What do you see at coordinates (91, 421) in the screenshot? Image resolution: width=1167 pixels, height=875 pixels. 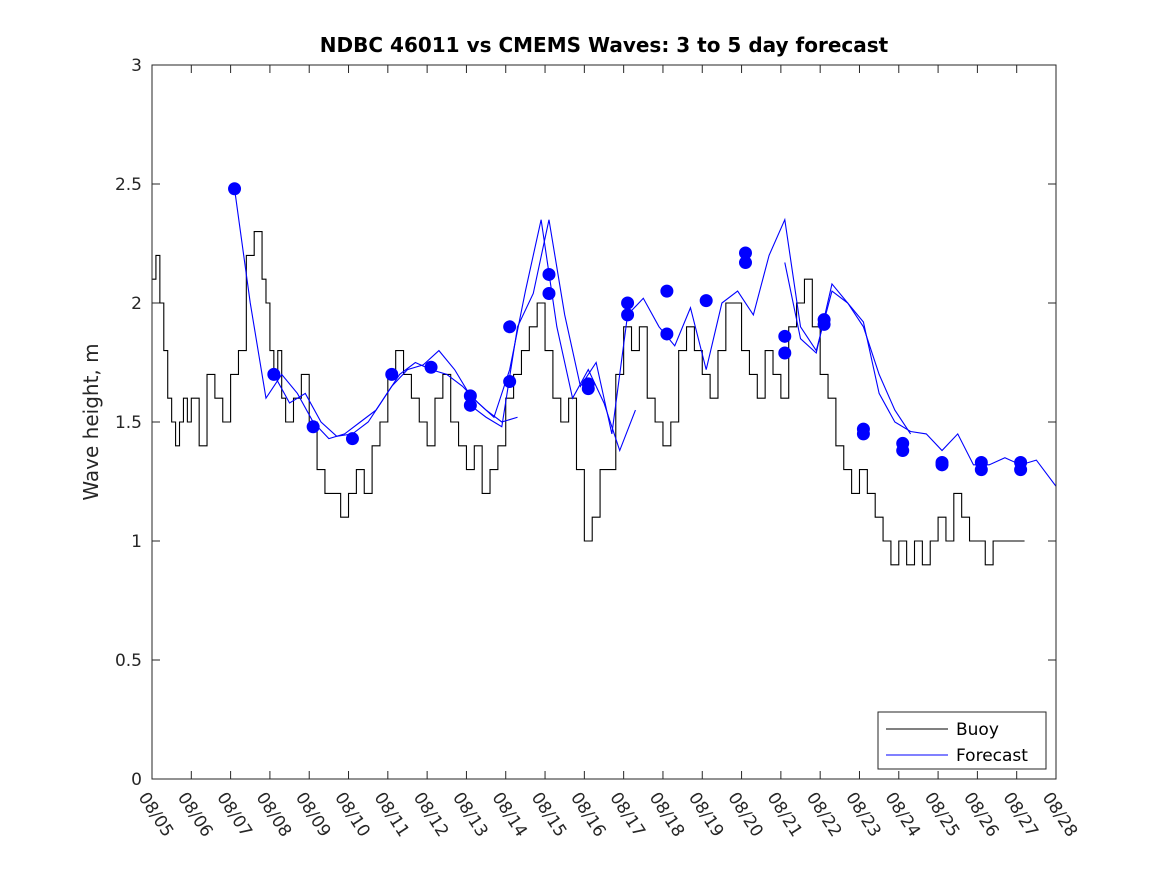 I see `y-axis-label: Wave height, m` at bounding box center [91, 421].